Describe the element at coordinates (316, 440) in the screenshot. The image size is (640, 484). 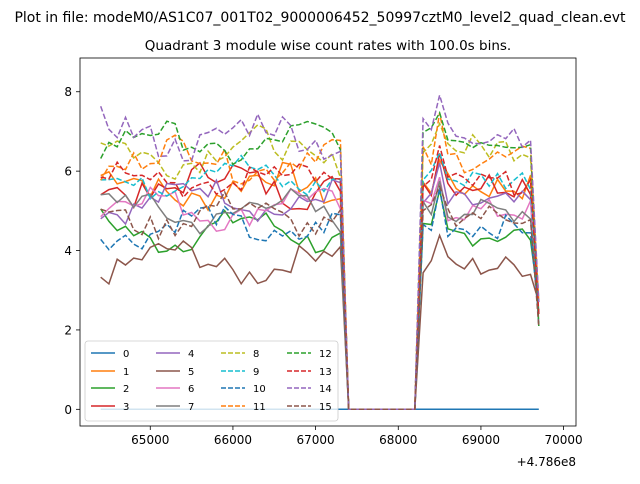
I see `x-tick-label: 67000` at that location.